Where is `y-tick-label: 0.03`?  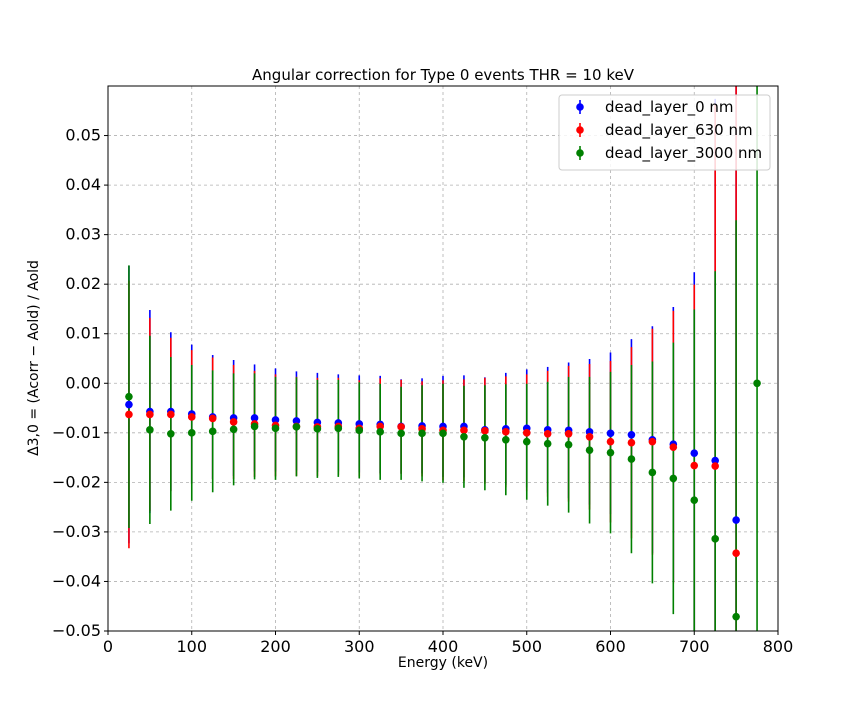 y-tick-label: 0.03 is located at coordinates (83, 234).